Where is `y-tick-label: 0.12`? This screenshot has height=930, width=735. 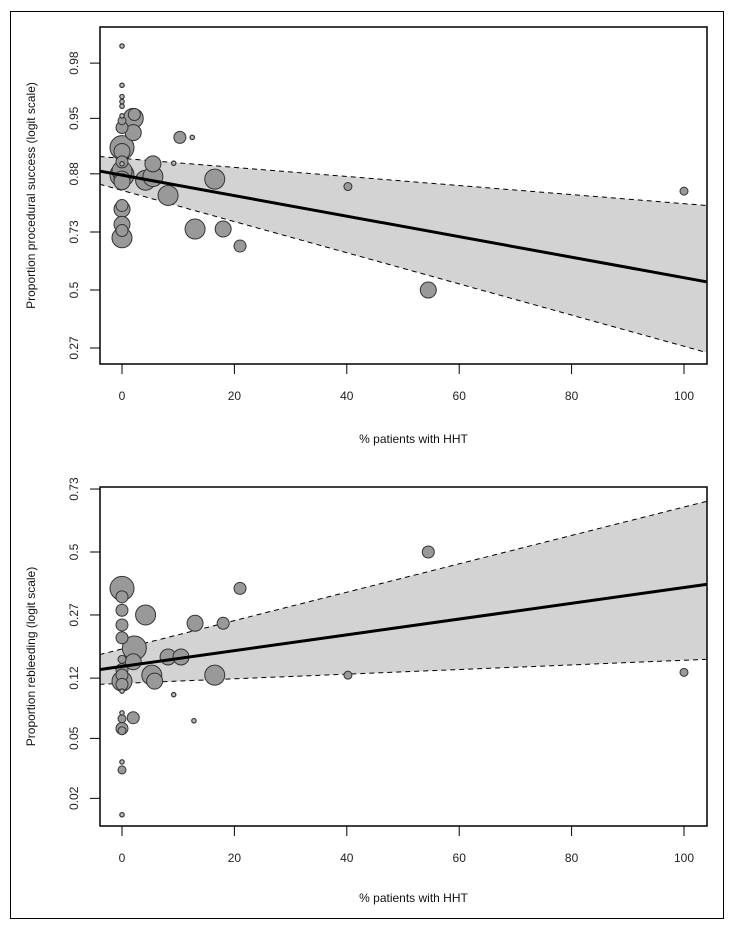
y-tick-label: 0.12 is located at coordinates (74, 678).